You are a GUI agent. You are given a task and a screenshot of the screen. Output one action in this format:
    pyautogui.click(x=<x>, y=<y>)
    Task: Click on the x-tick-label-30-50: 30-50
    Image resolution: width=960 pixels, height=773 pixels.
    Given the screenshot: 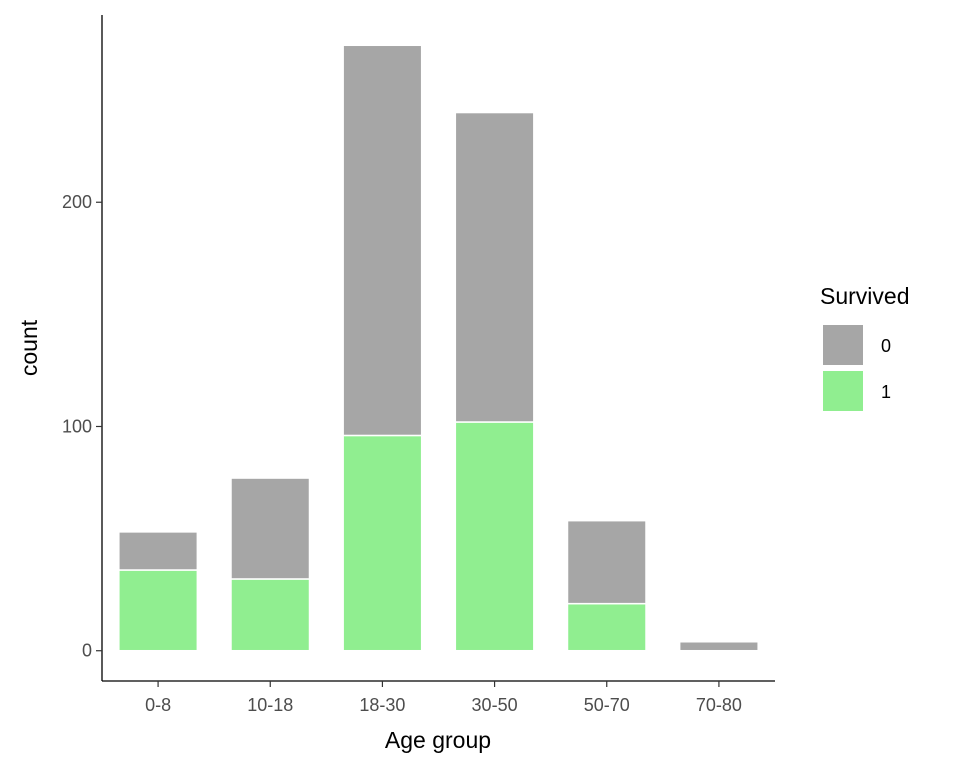 What is the action you would take?
    pyautogui.click(x=495, y=705)
    